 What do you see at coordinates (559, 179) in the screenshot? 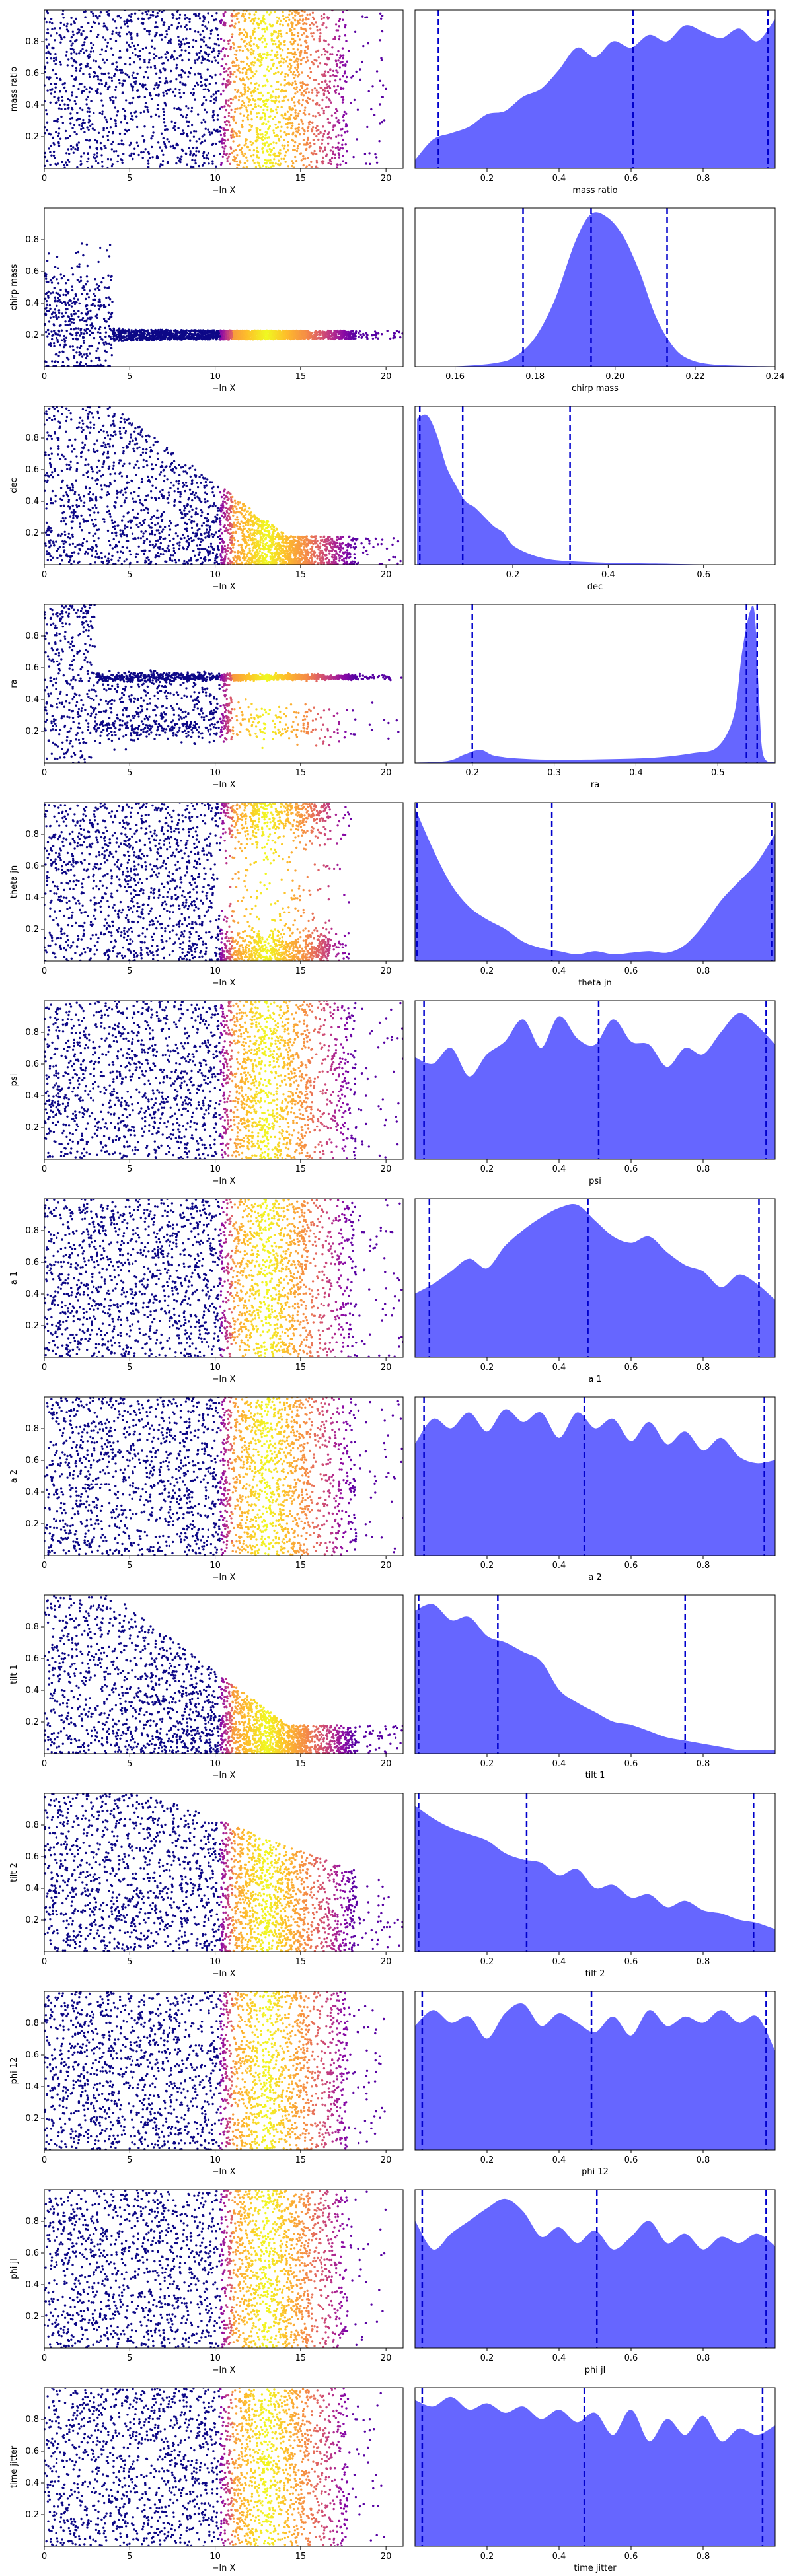
I see `kde-xtick-label: 0.4` at bounding box center [559, 179].